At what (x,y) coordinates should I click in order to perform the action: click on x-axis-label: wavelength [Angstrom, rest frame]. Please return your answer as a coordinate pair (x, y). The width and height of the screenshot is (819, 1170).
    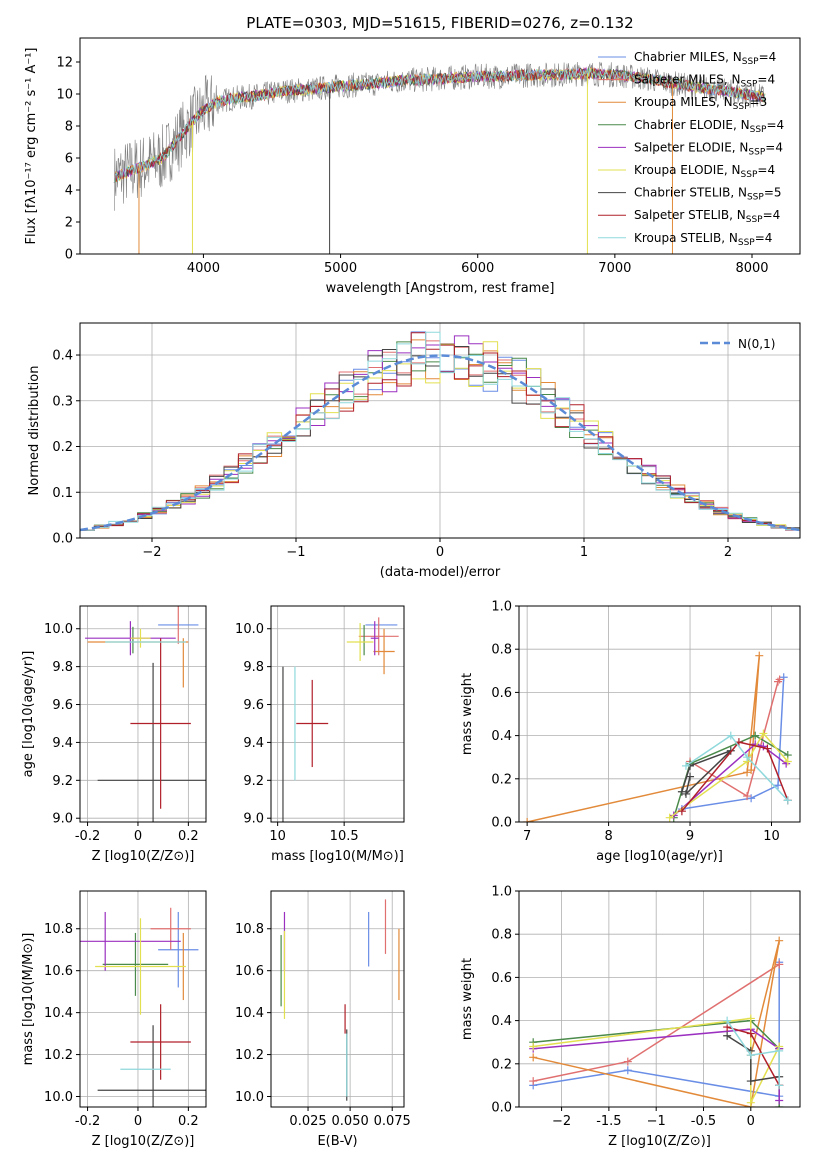
    Looking at the image, I should click on (440, 288).